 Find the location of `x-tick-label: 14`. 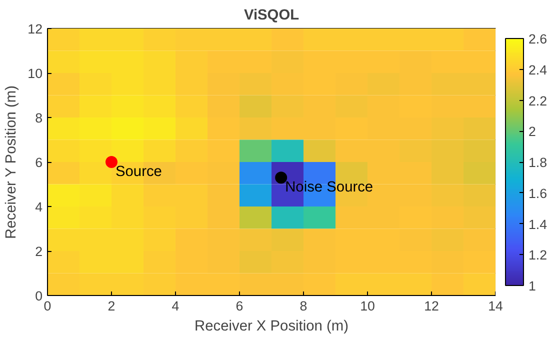

x-tick-label: 14 is located at coordinates (496, 306).